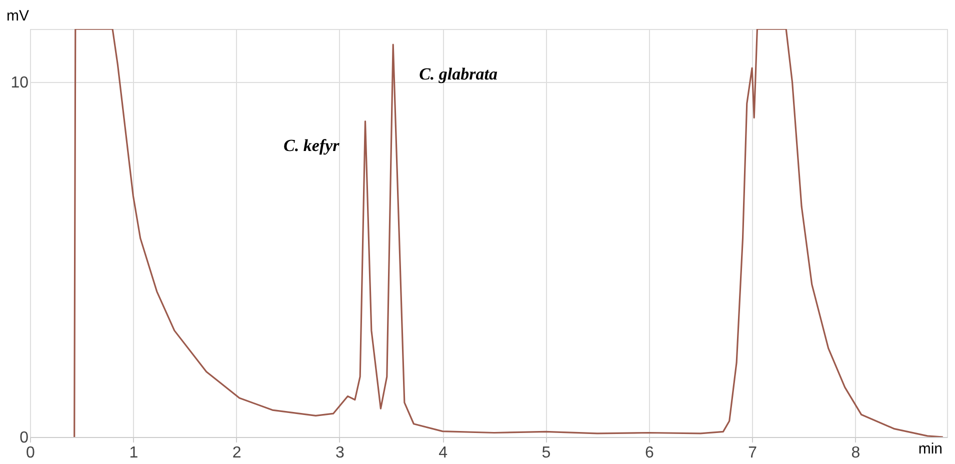 Image resolution: width=955 pixels, height=464 pixels. What do you see at coordinates (133, 453) in the screenshot?
I see `x-tick-label: 1` at bounding box center [133, 453].